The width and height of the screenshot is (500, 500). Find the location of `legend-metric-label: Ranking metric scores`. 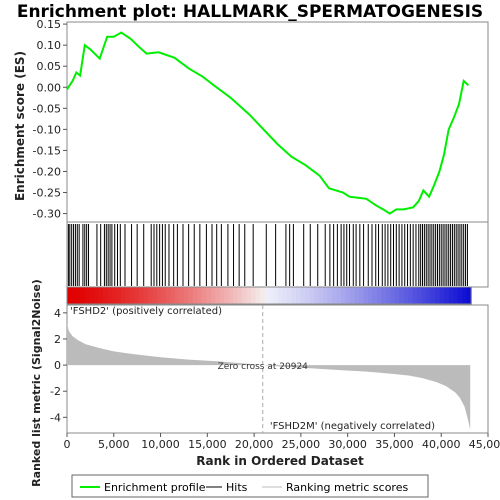

legend-metric-label: Ranking metric scores is located at coordinates (347, 487).